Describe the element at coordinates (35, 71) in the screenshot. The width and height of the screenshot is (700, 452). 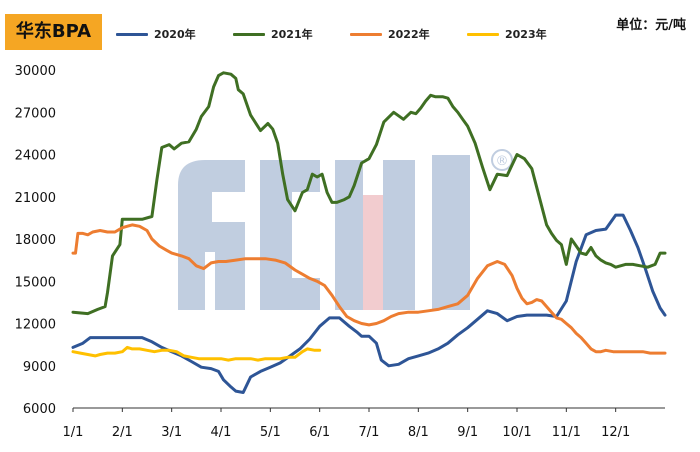
I see `y-tick-label: 30000` at that location.